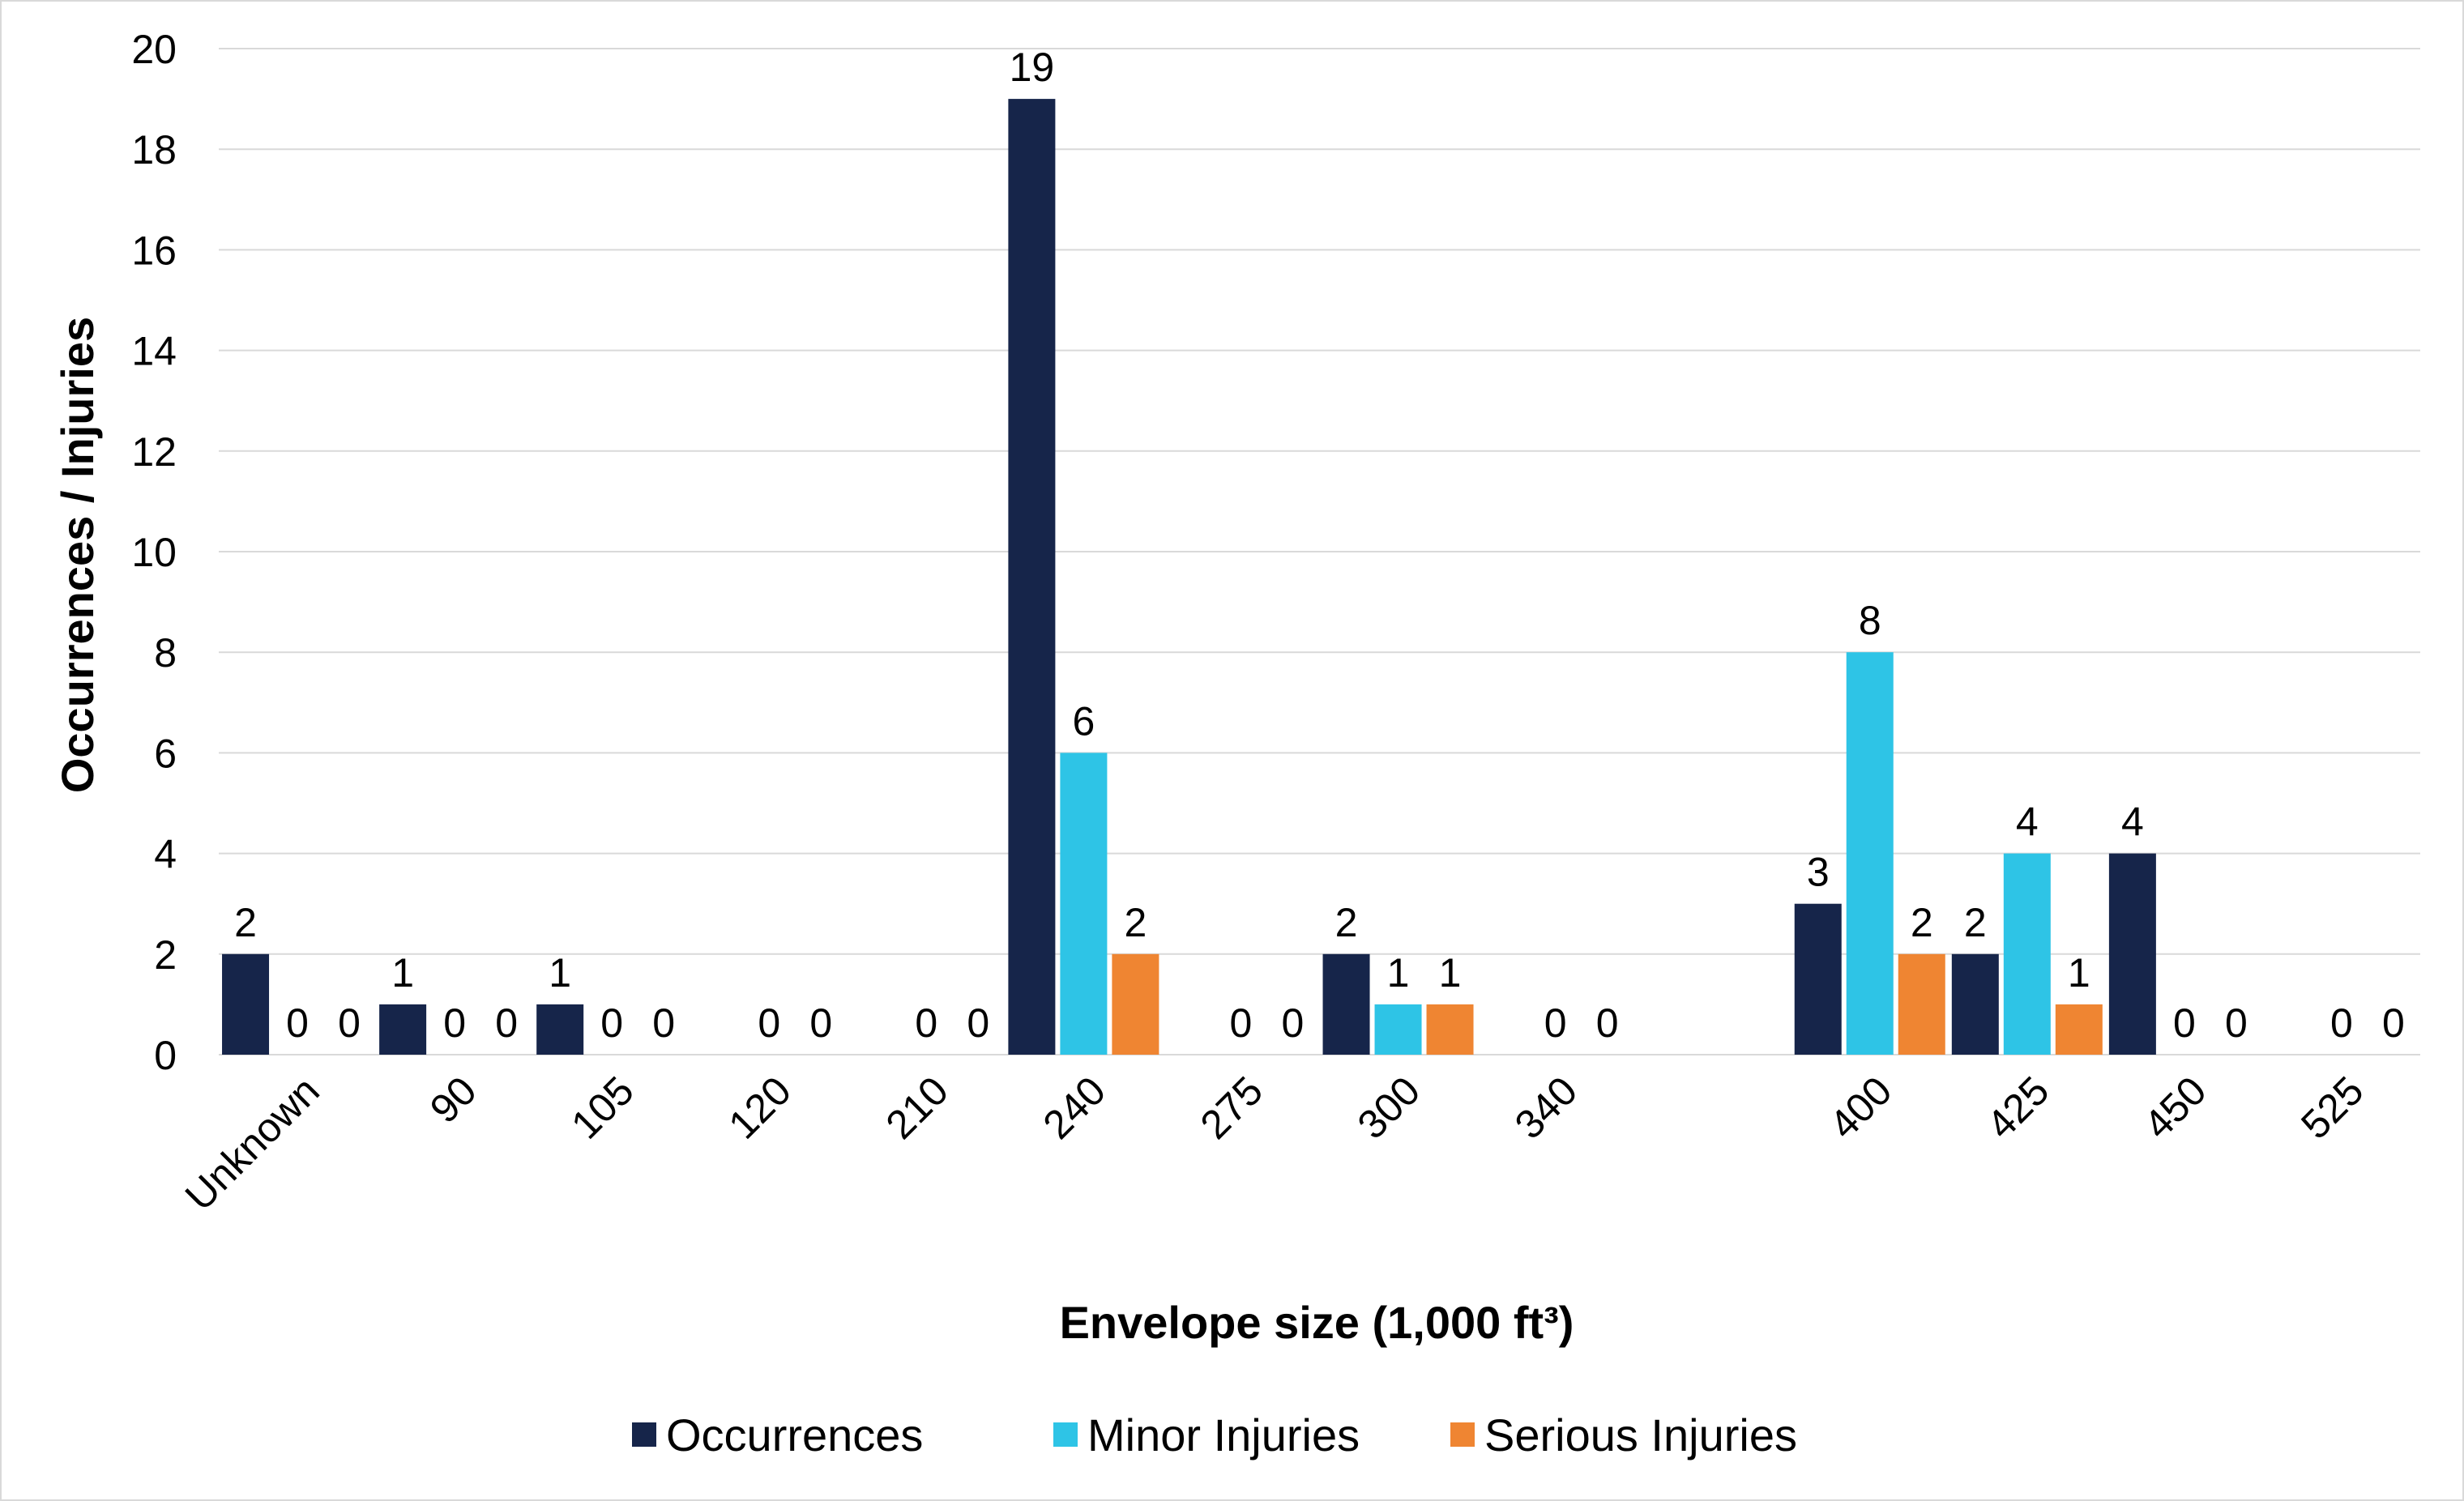  I want to click on x-tick-label: 275, so click(1232, 1108).